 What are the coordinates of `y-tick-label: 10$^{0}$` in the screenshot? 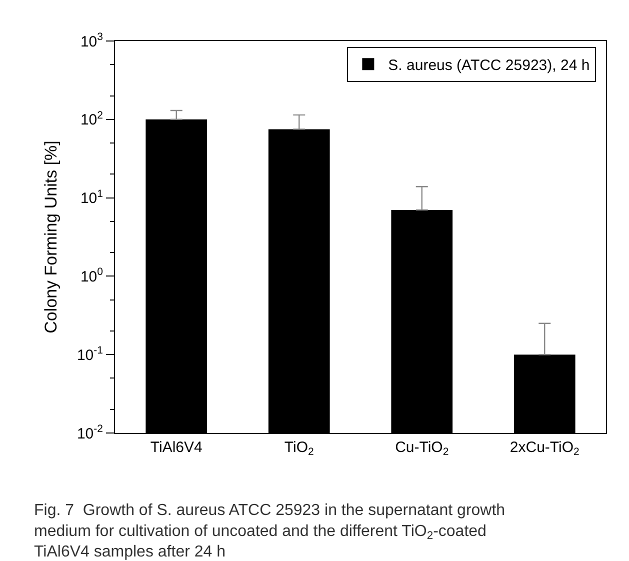 It's located at (92, 276).